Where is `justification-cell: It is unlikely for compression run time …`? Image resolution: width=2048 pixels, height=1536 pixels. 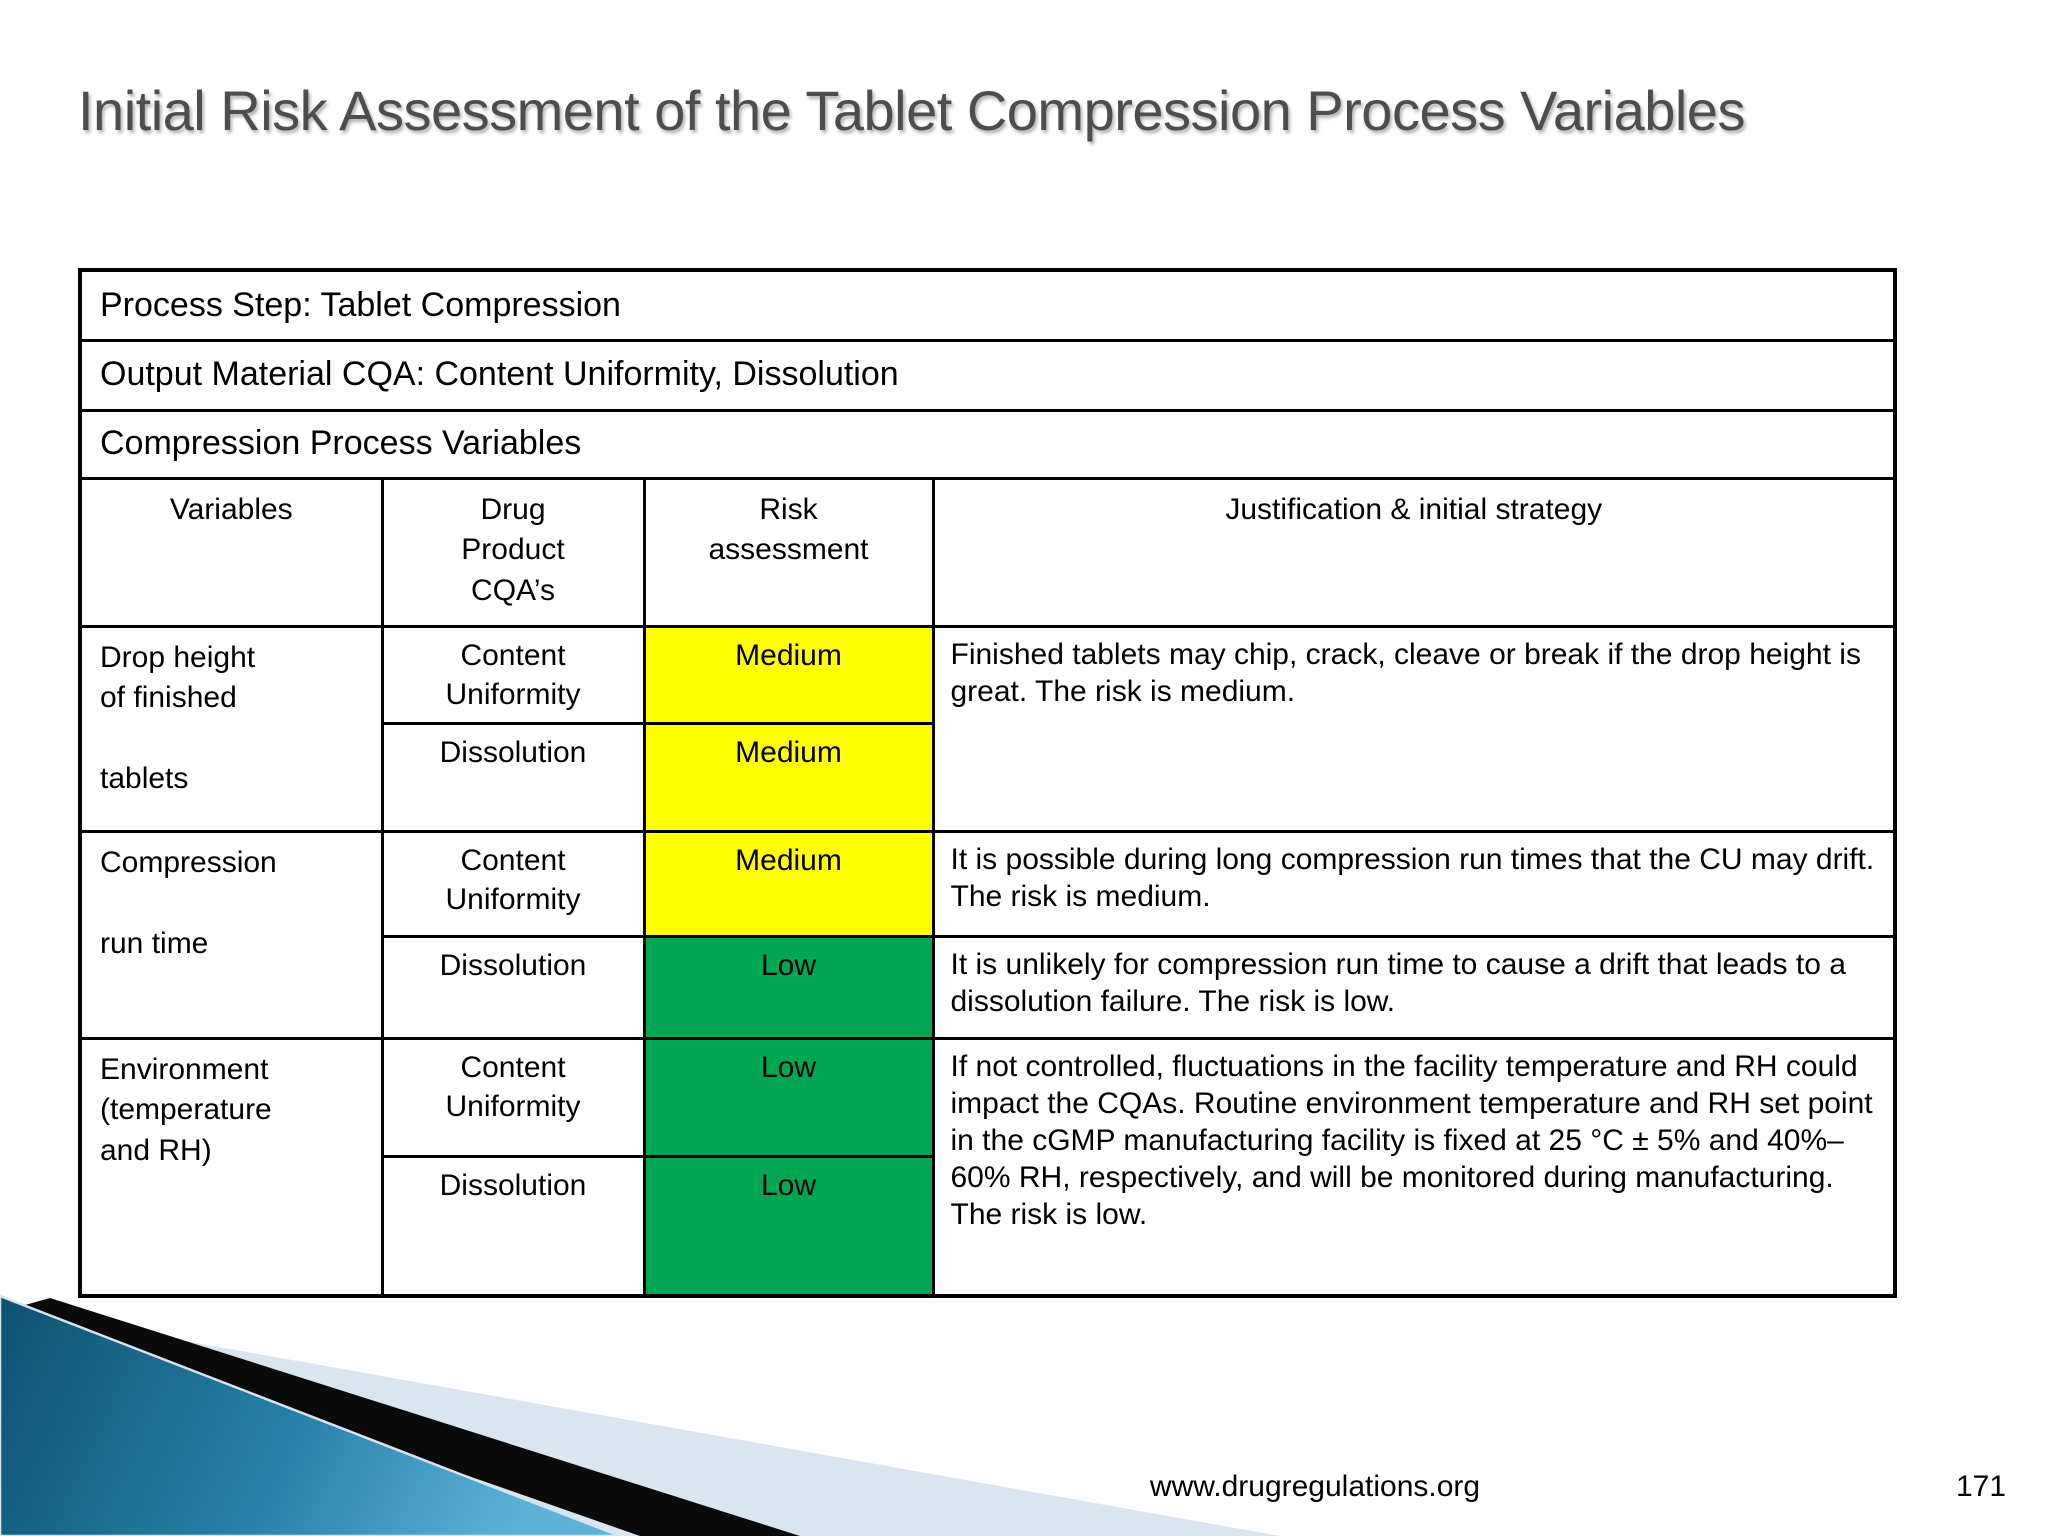 justification-cell: It is unlikely for compression run time … is located at coordinates (1414, 987).